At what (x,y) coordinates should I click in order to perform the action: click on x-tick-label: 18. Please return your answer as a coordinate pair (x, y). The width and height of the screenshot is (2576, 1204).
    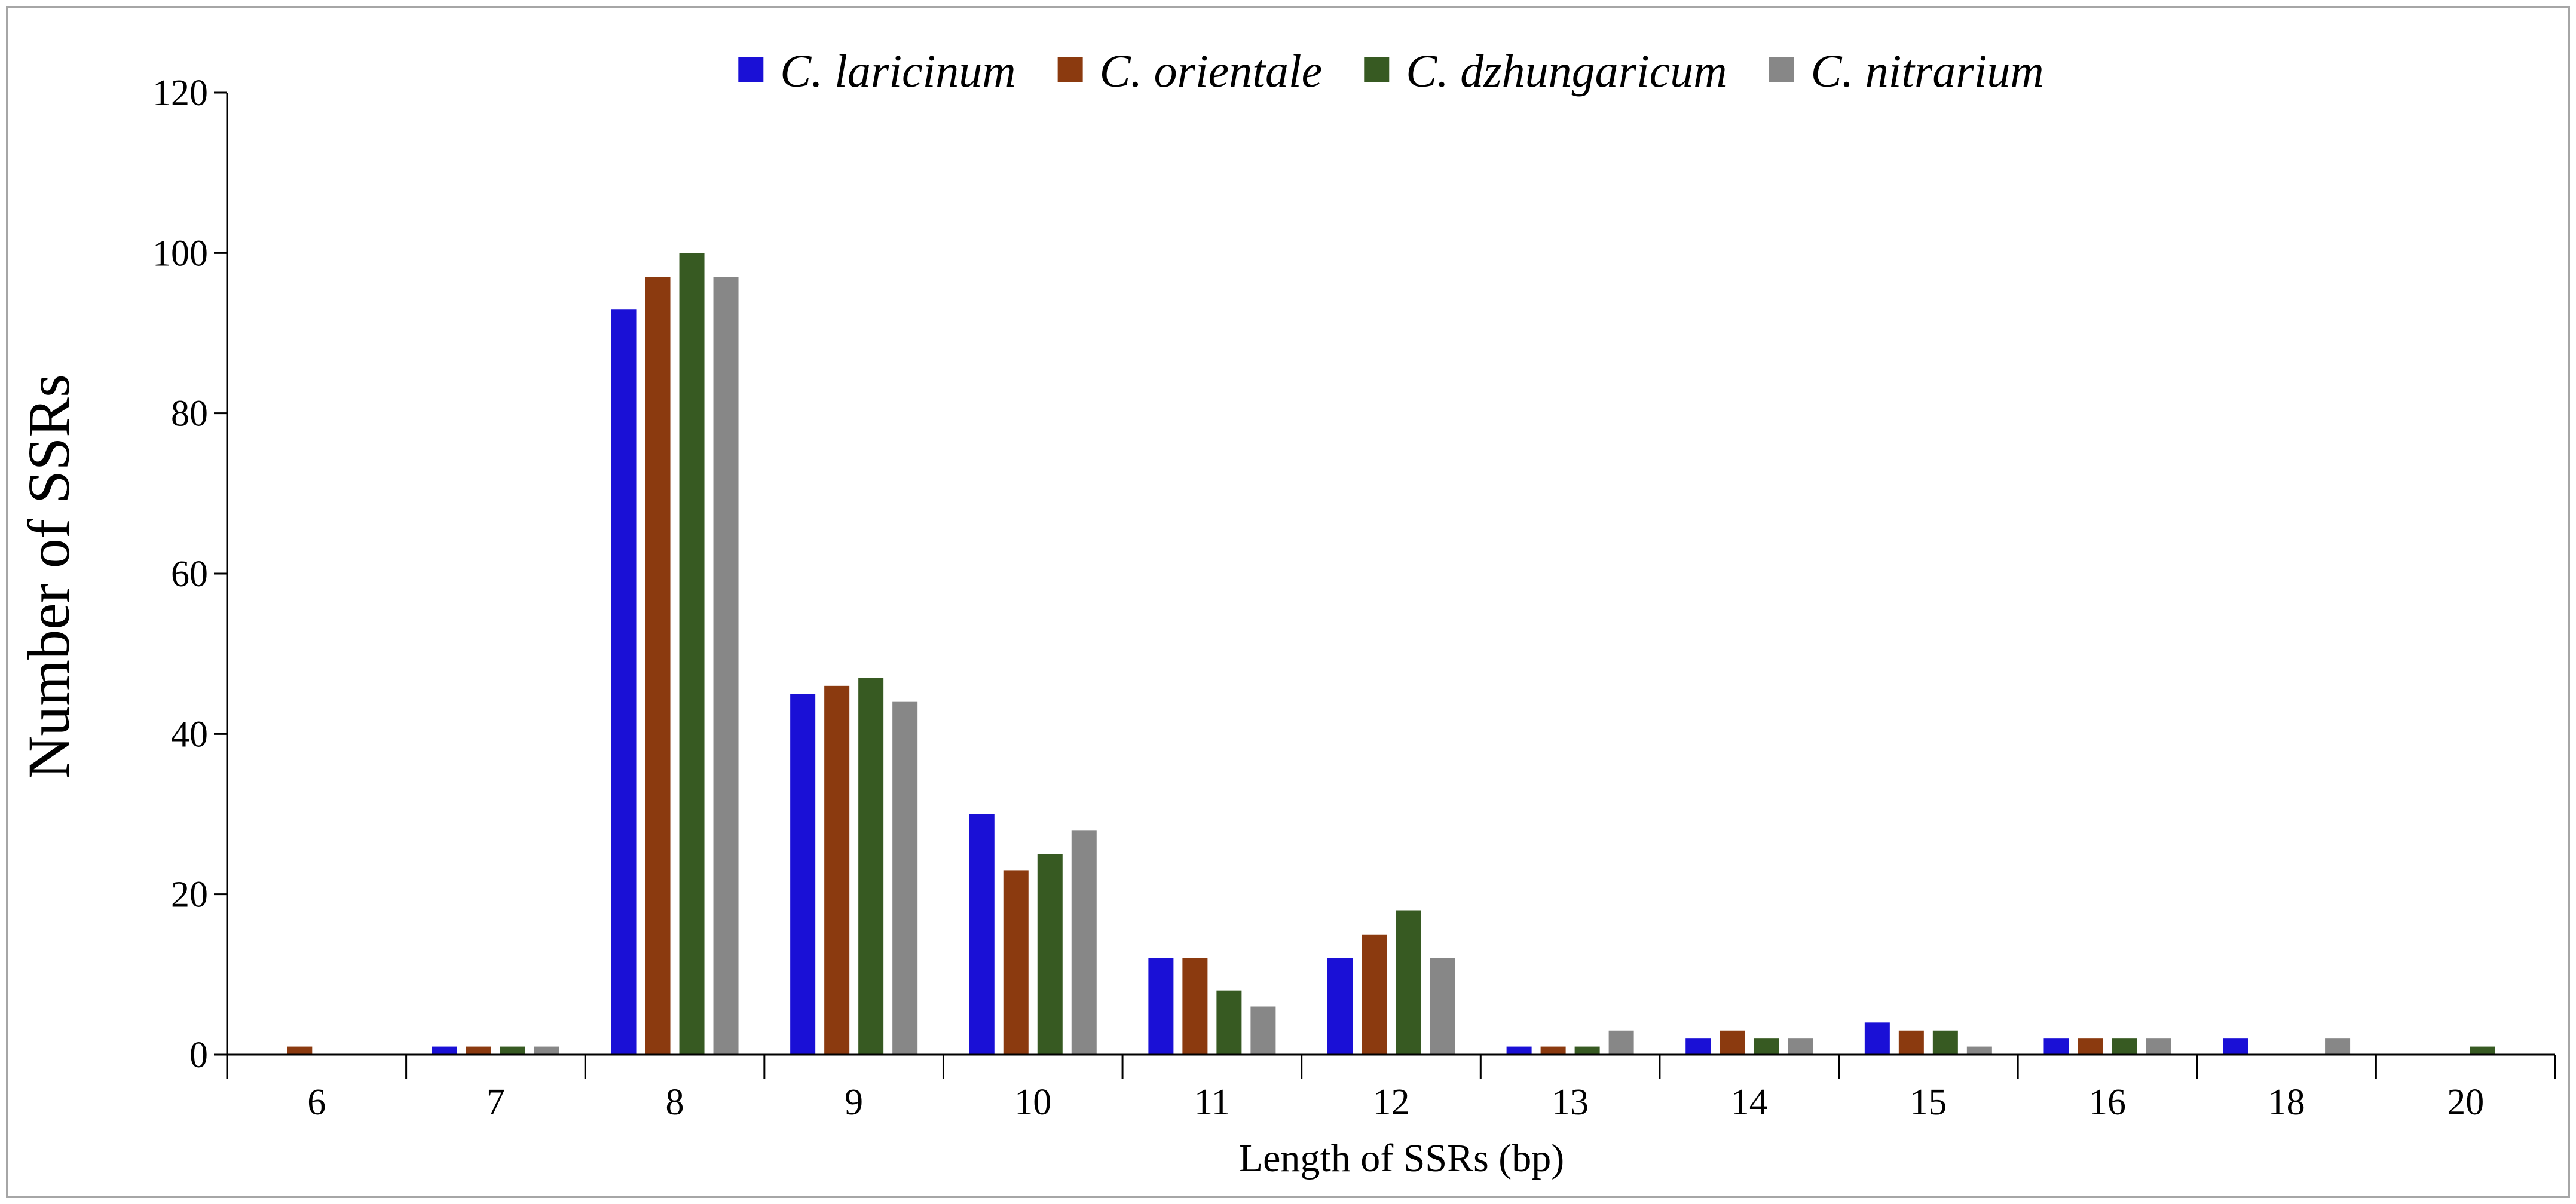
    Looking at the image, I should click on (2286, 1102).